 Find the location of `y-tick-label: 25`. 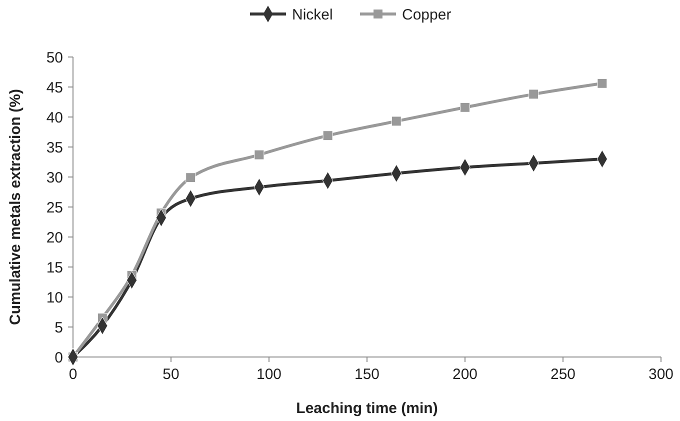

y-tick-label: 25 is located at coordinates (54, 207).